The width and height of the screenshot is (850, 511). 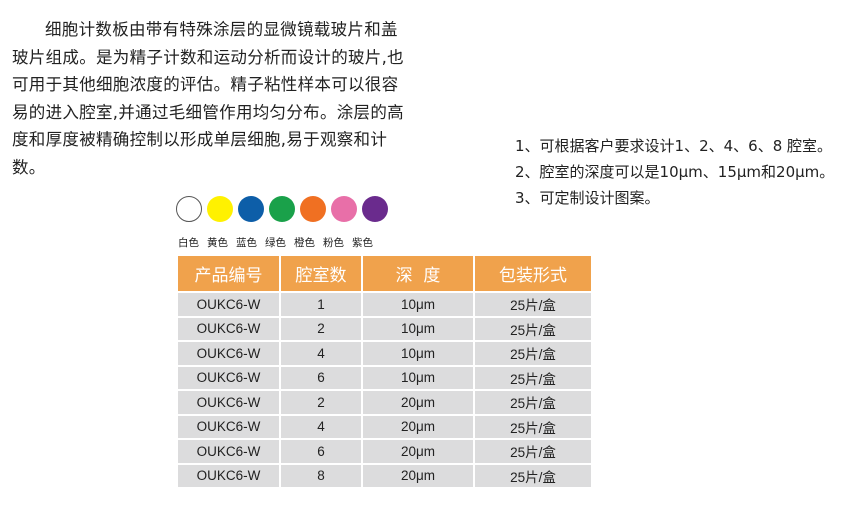 What do you see at coordinates (333, 243) in the screenshot?
I see `color-label: 粉色` at bounding box center [333, 243].